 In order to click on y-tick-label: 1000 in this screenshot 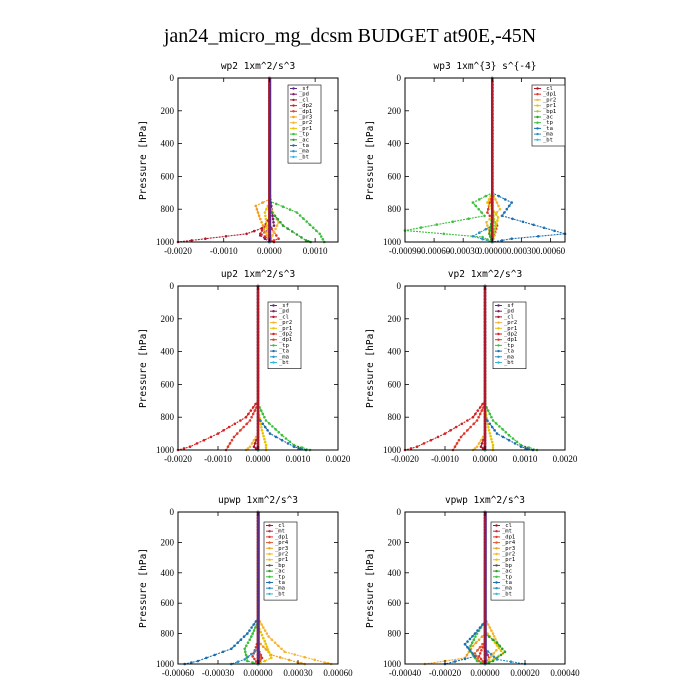, I will do `click(392, 664)`.